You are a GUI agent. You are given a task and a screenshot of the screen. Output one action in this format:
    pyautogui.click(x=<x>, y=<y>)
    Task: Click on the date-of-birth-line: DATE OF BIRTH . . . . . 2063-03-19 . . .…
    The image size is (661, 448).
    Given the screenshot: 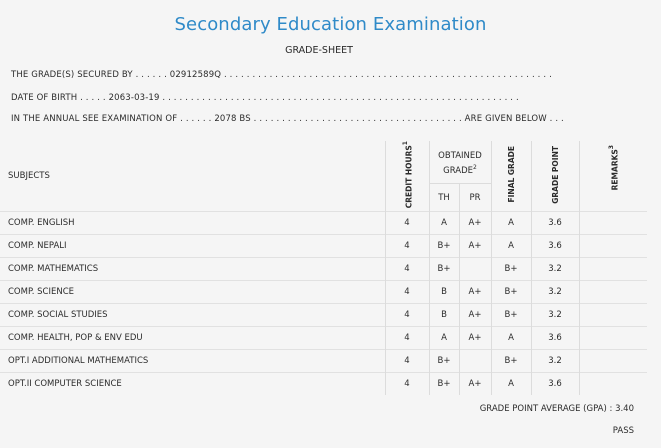 What is the action you would take?
    pyautogui.click(x=265, y=98)
    